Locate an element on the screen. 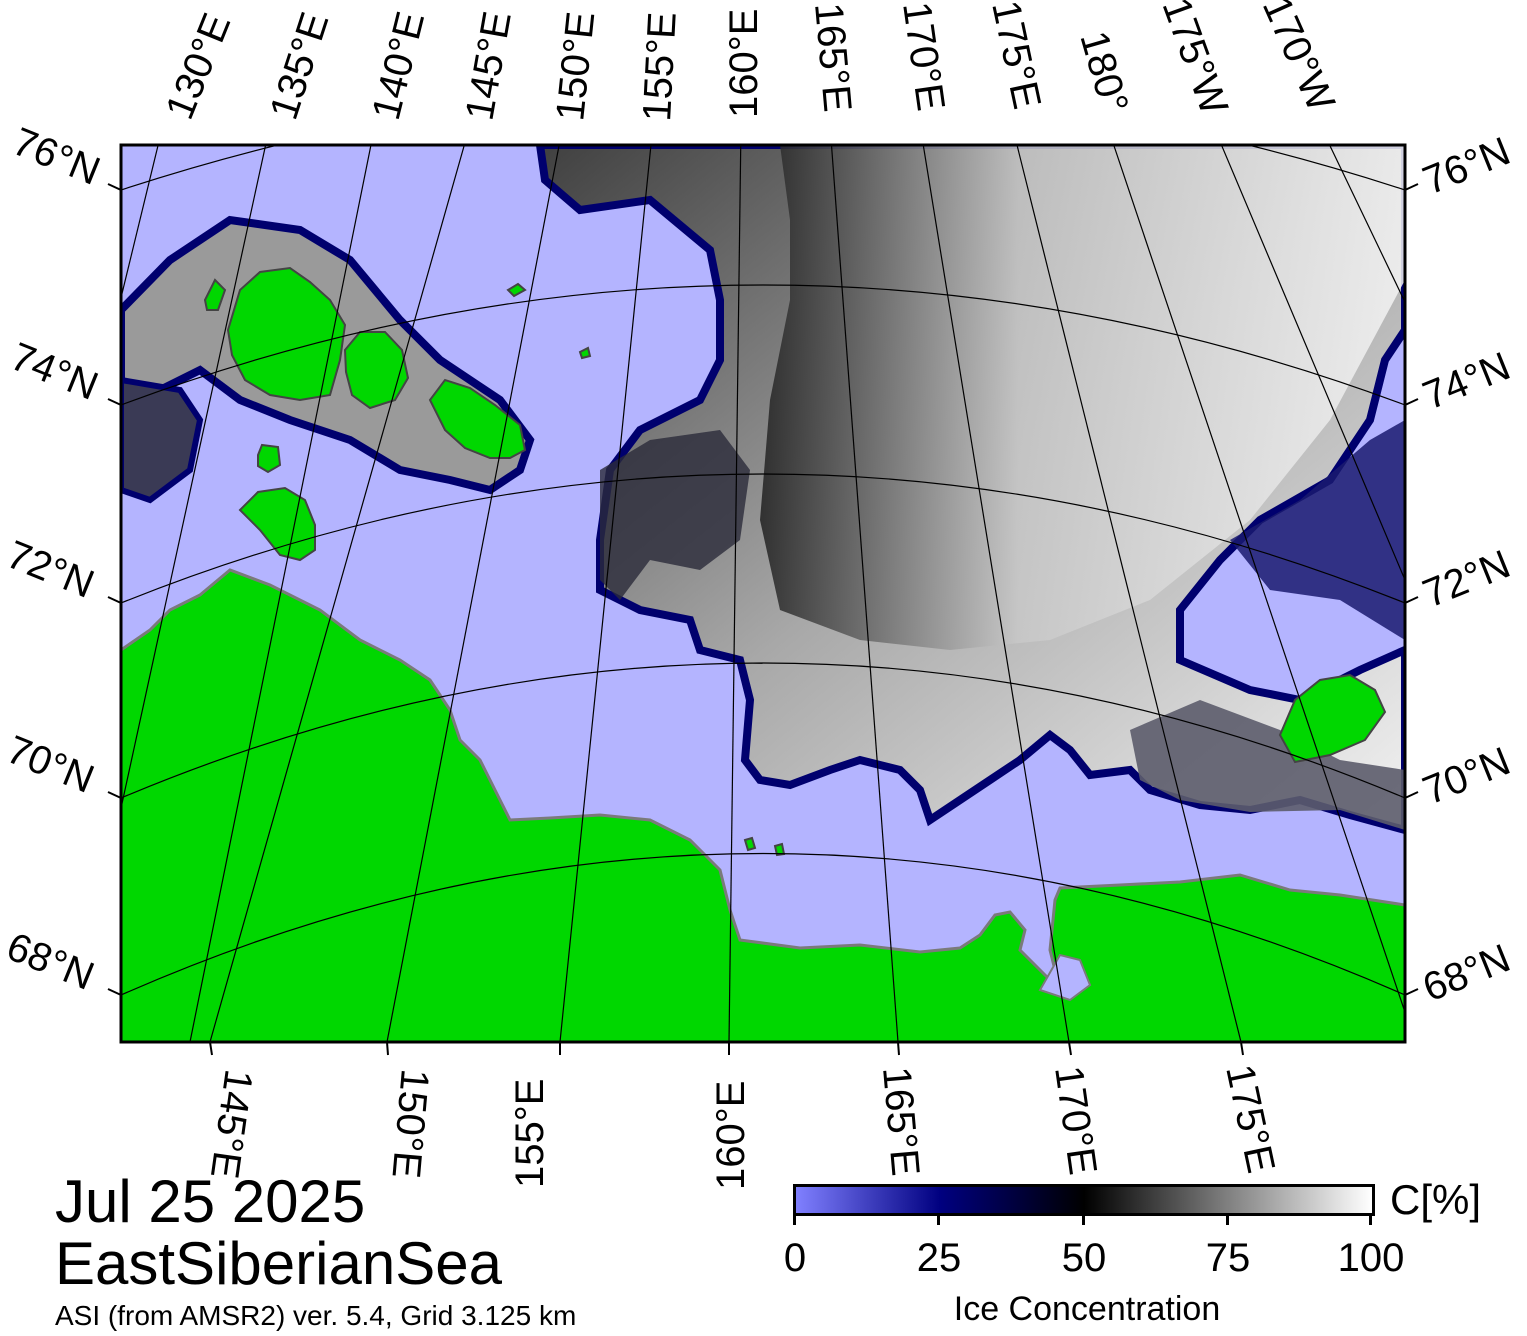 This screenshot has height=1336, width=1527. lon-label-bottom-150e: 150°E is located at coordinates (409, 1123).